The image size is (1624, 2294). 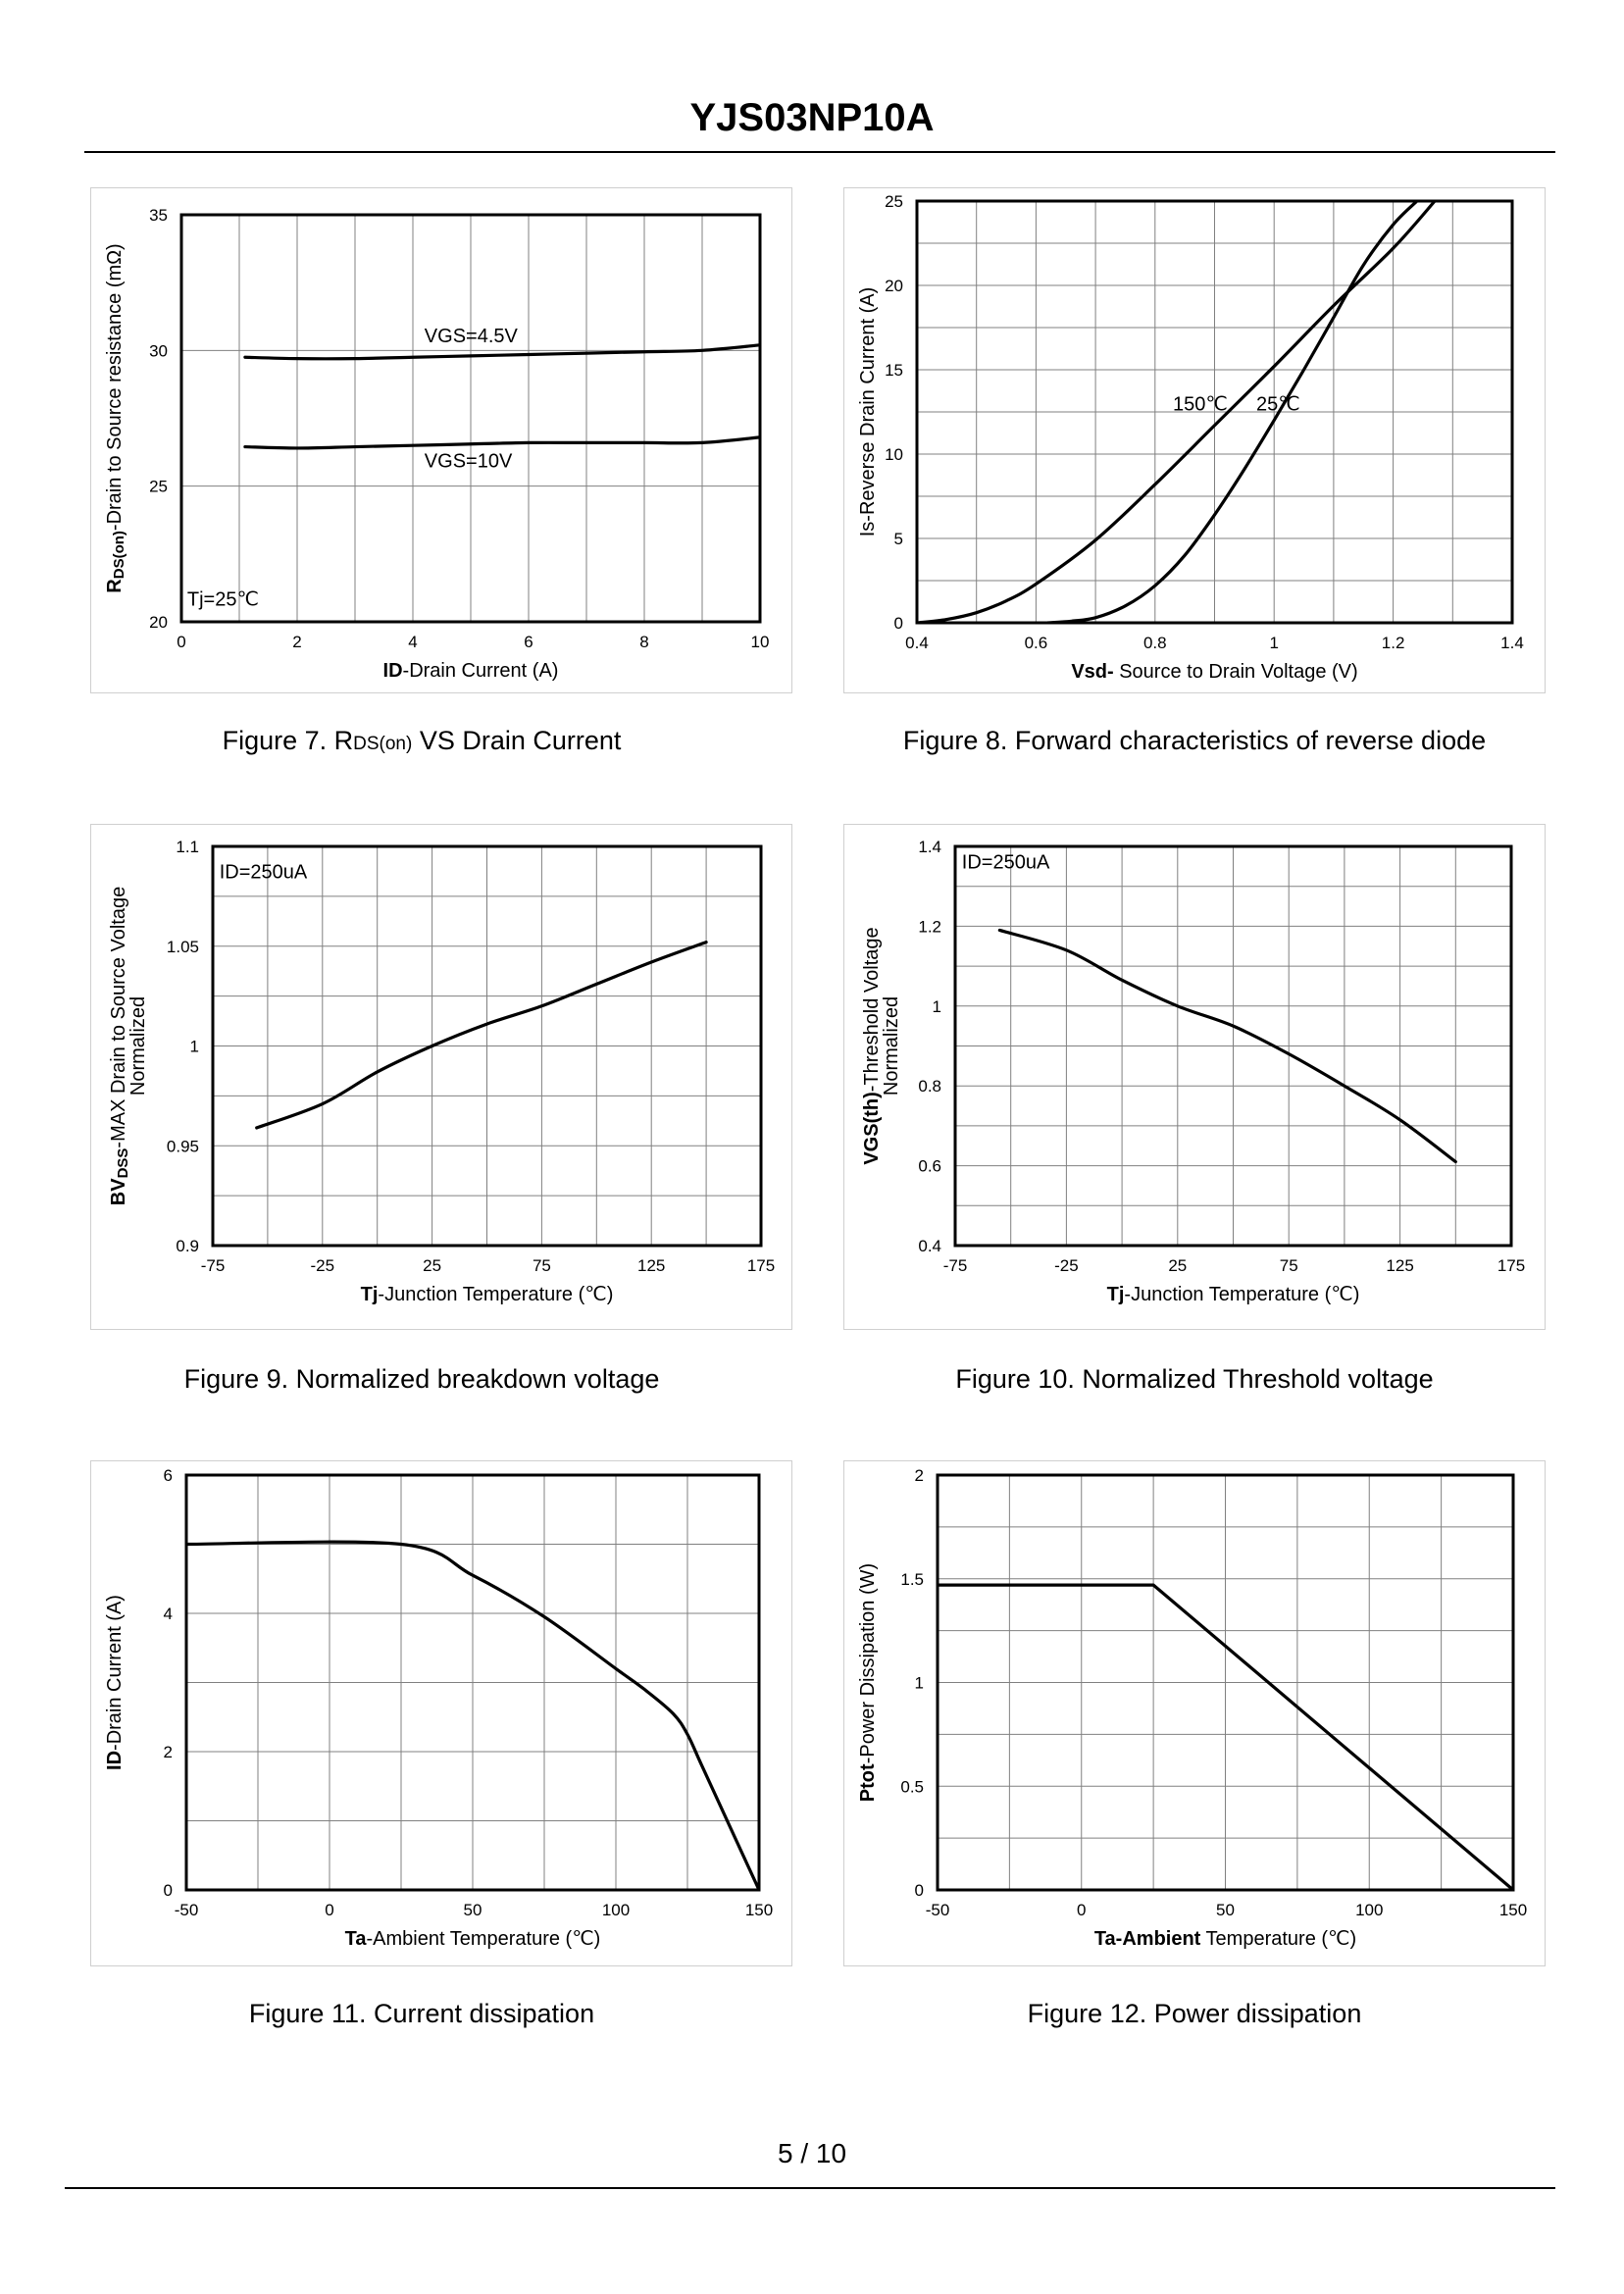 I want to click on fig12-x-axis-label: Ta-Ambient Temperature (℃), so click(x=1225, y=1939).